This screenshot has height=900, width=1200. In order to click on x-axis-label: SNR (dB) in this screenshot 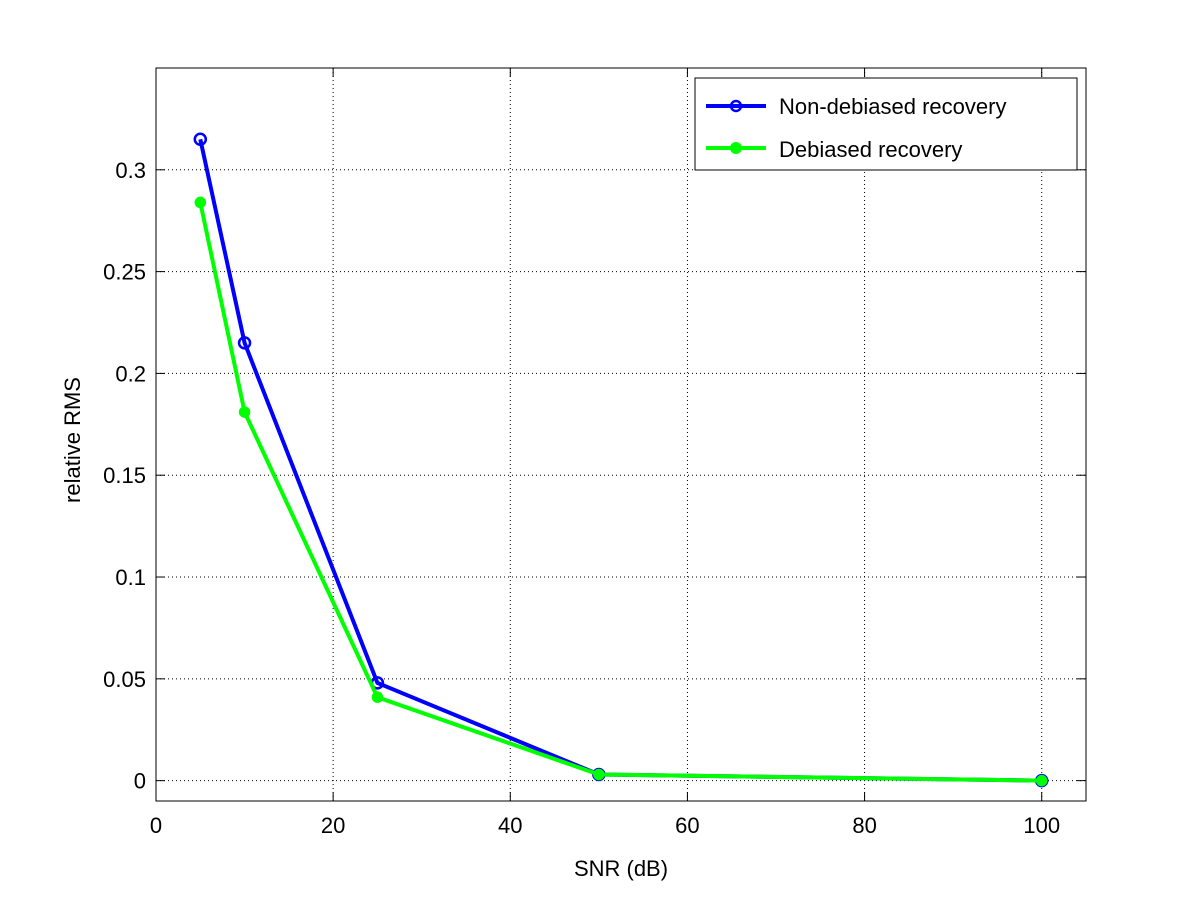, I will do `click(621, 868)`.